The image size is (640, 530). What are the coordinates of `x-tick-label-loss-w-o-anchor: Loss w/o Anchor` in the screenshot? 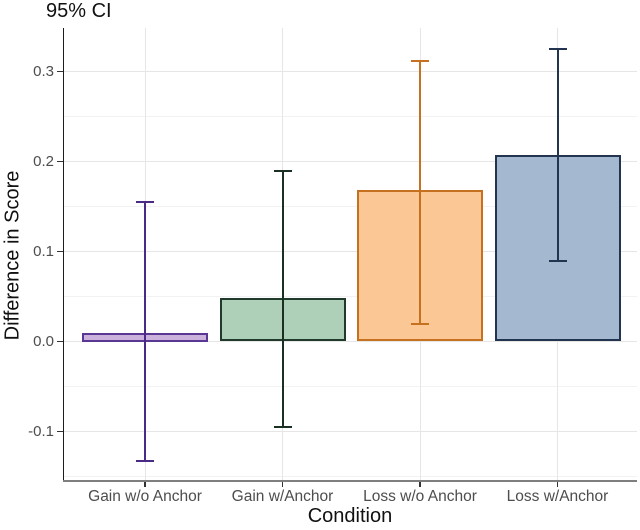 It's located at (420, 496).